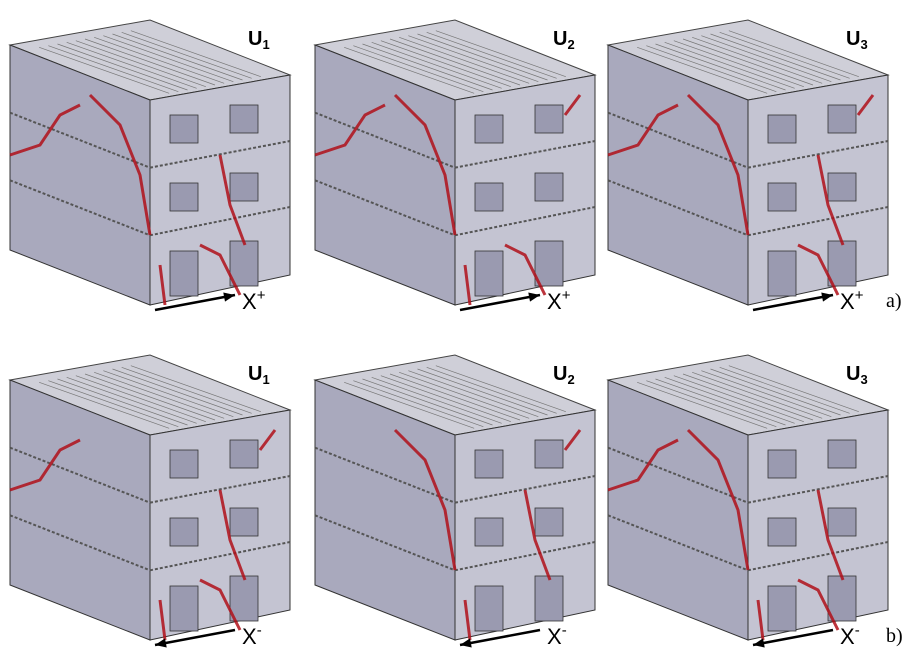  I want to click on label-sub: 1, so click(265, 379).